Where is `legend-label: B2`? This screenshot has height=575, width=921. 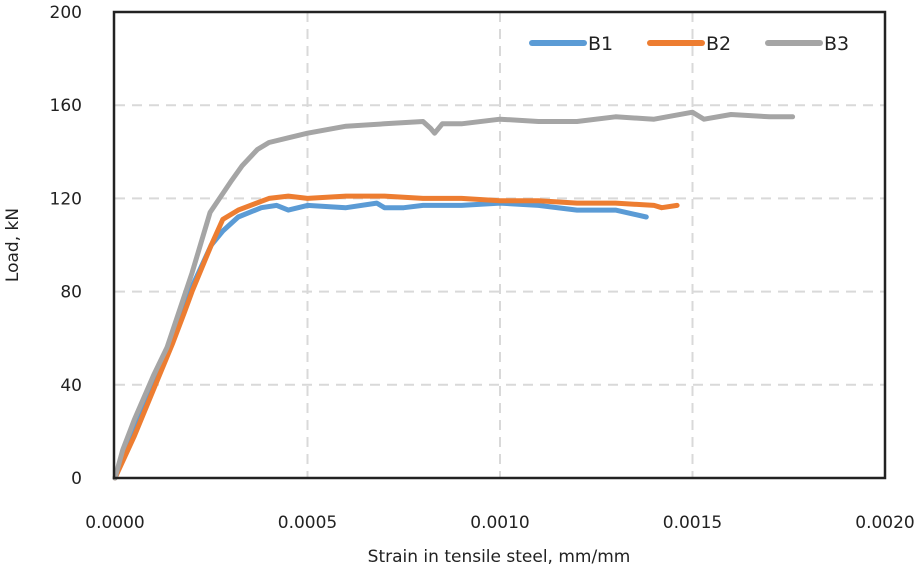 legend-label: B2 is located at coordinates (718, 44).